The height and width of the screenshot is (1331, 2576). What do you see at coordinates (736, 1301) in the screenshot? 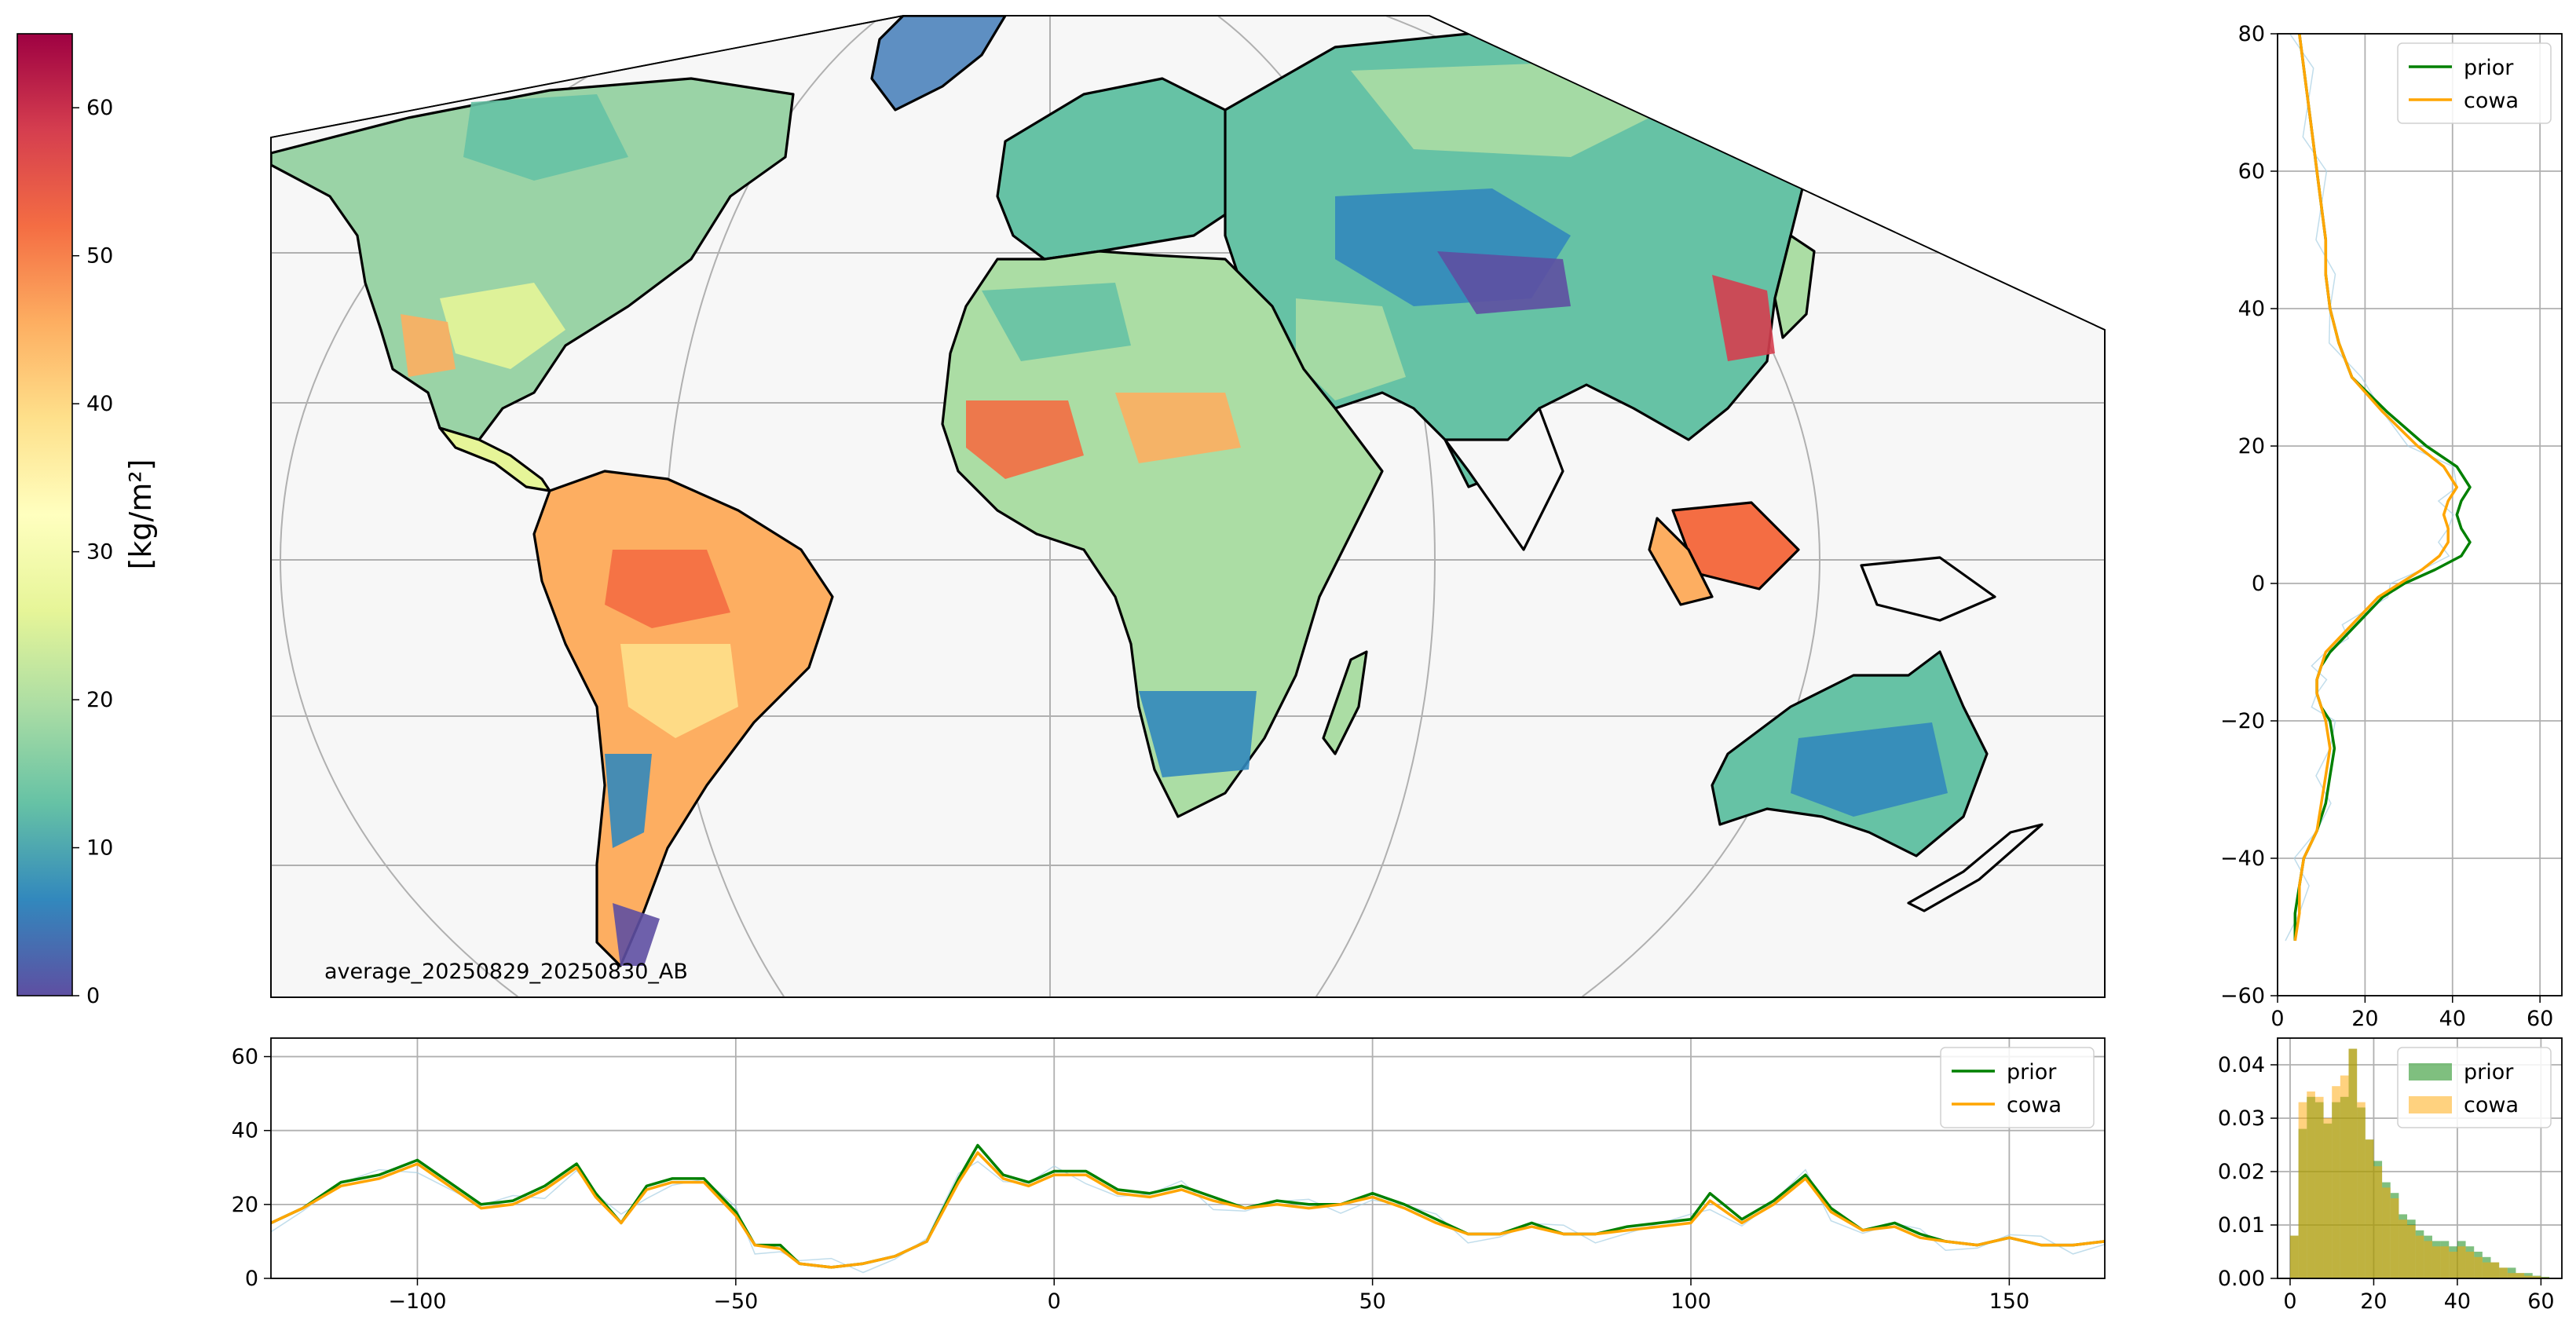
I see `x-tick-label: −50` at bounding box center [736, 1301].